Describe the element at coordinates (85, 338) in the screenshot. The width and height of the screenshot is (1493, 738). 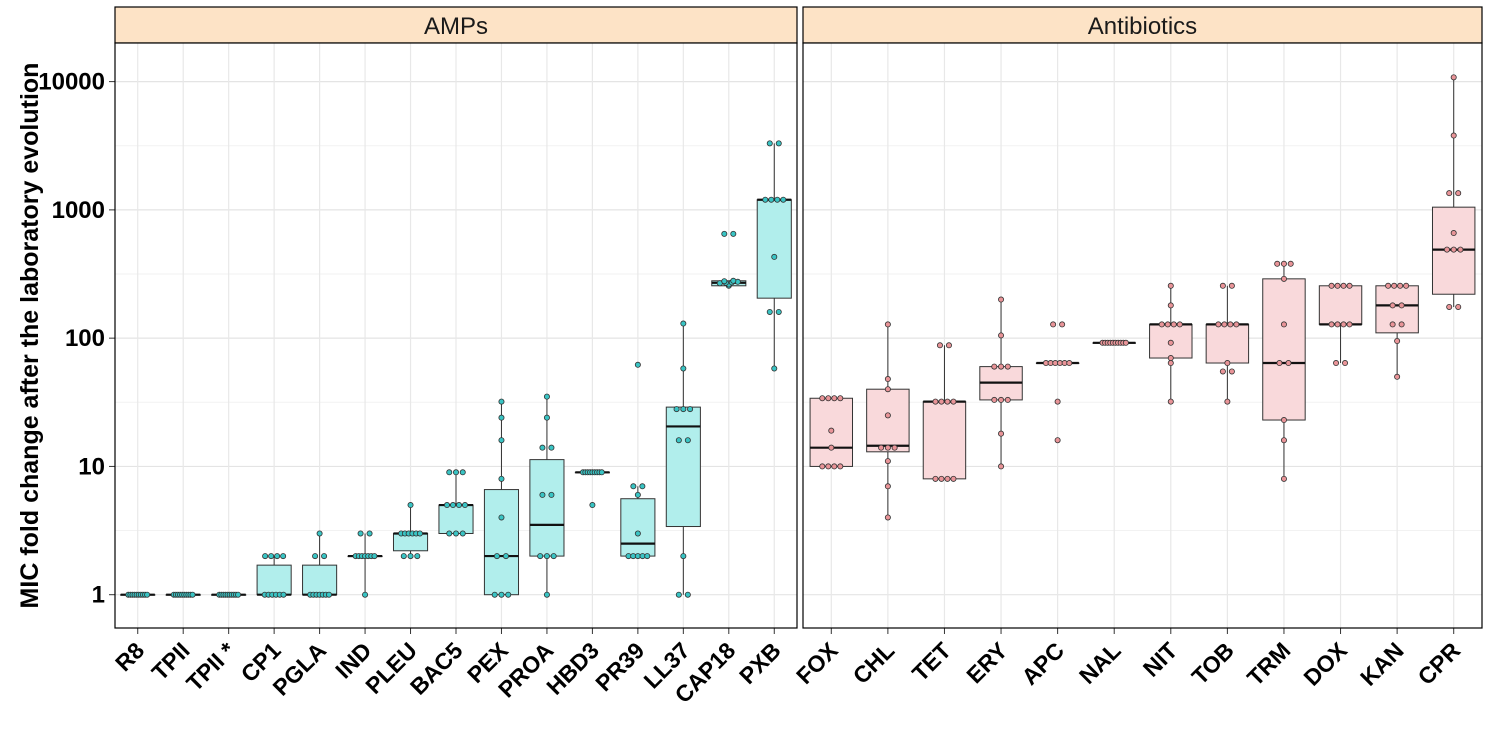
I see `y-tick-label: 100` at that location.